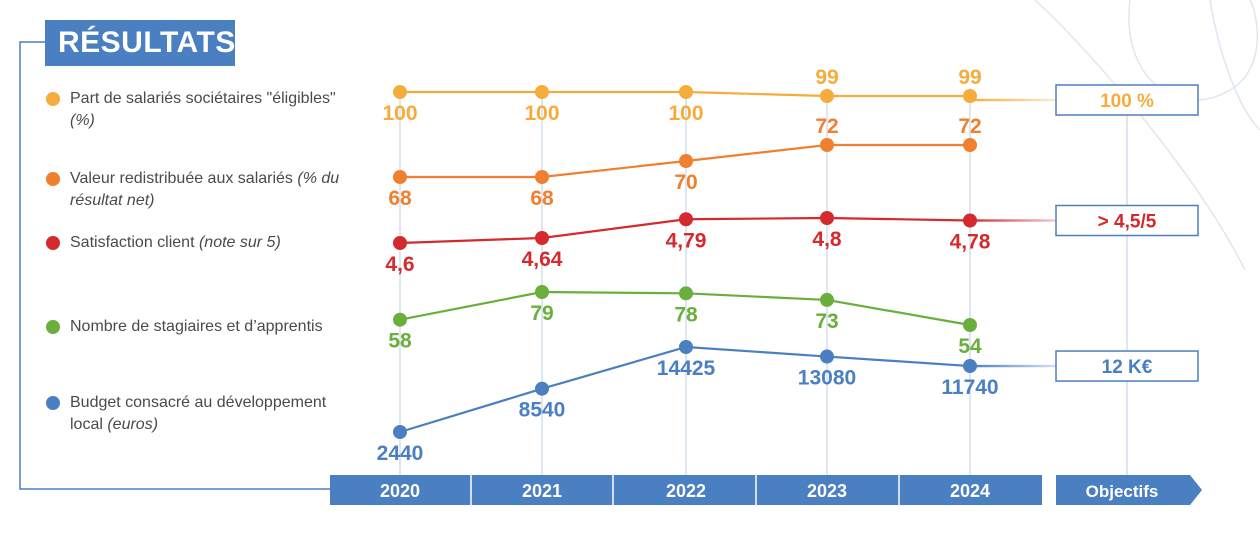 This screenshot has width=1260, height=537. Describe the element at coordinates (541, 313) in the screenshot. I see `data-label-stagiaires: 79` at that location.